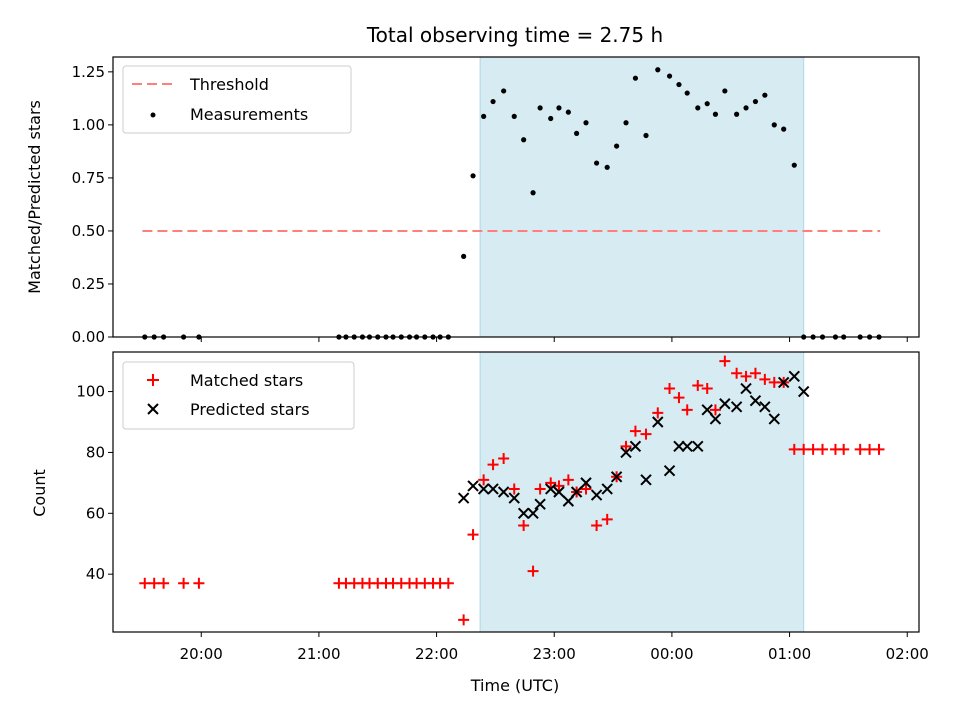 The height and width of the screenshot is (720, 960). I want to click on legend-matched-label: Matched stars, so click(246, 380).